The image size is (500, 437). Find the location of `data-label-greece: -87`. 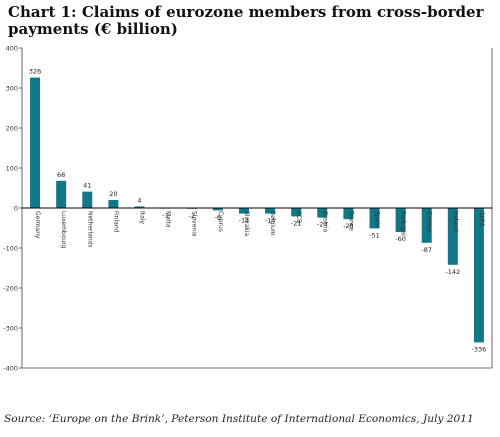

data-label-greece: -87 is located at coordinates (426, 250).